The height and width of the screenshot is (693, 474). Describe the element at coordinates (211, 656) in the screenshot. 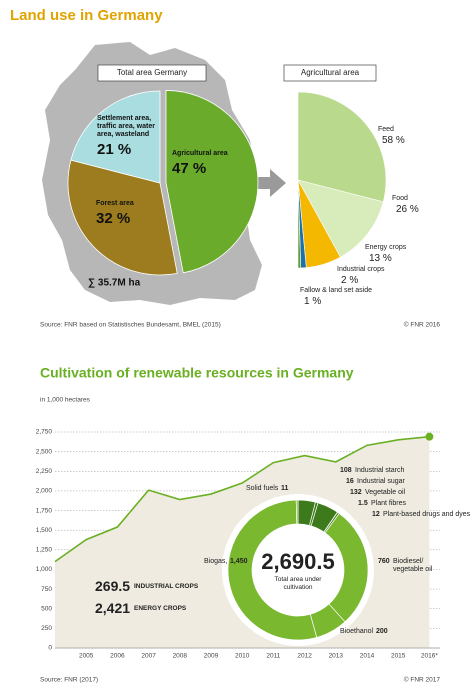

I see `x-tick-label: 2009` at that location.